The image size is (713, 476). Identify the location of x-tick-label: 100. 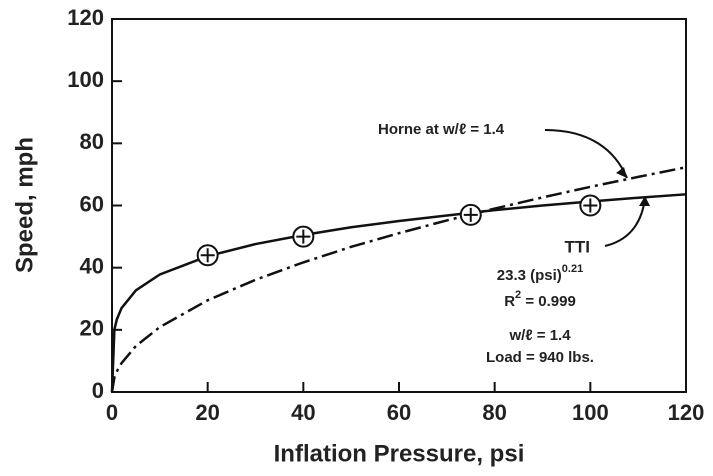
(590, 412).